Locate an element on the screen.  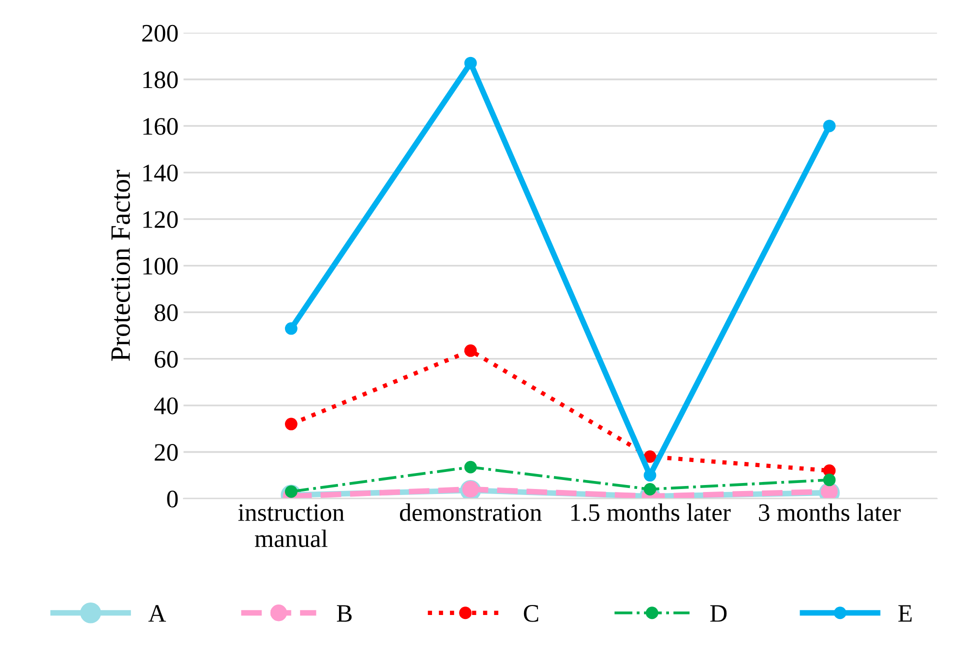
y-tick-label: 60 is located at coordinates (166, 359).